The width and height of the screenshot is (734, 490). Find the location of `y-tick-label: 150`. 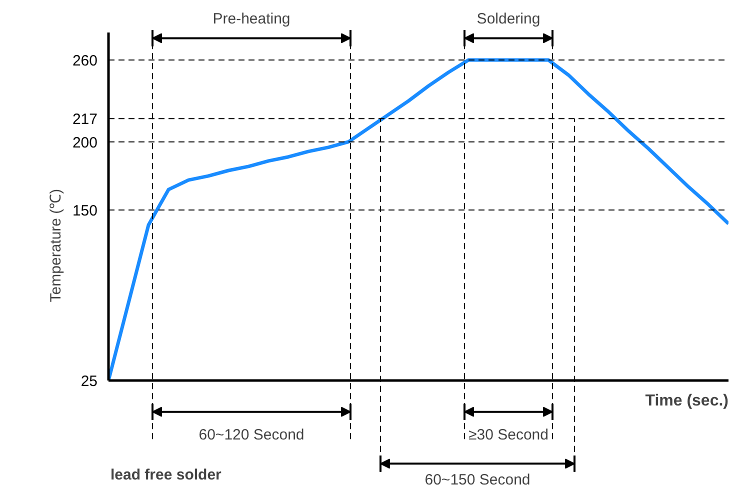

y-tick-label: 150 is located at coordinates (85, 211).